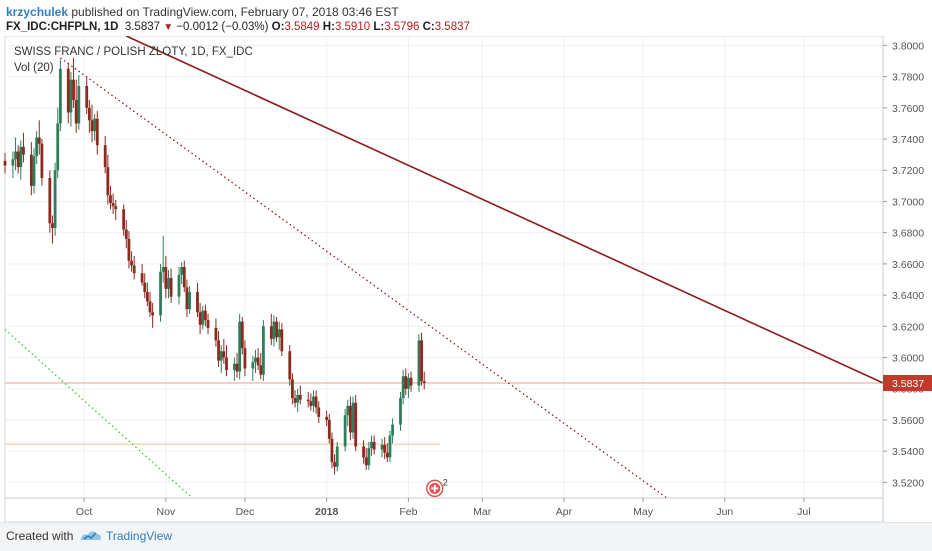  Describe the element at coordinates (139, 536) in the screenshot. I see `tradingview-brand: TradingView` at that location.